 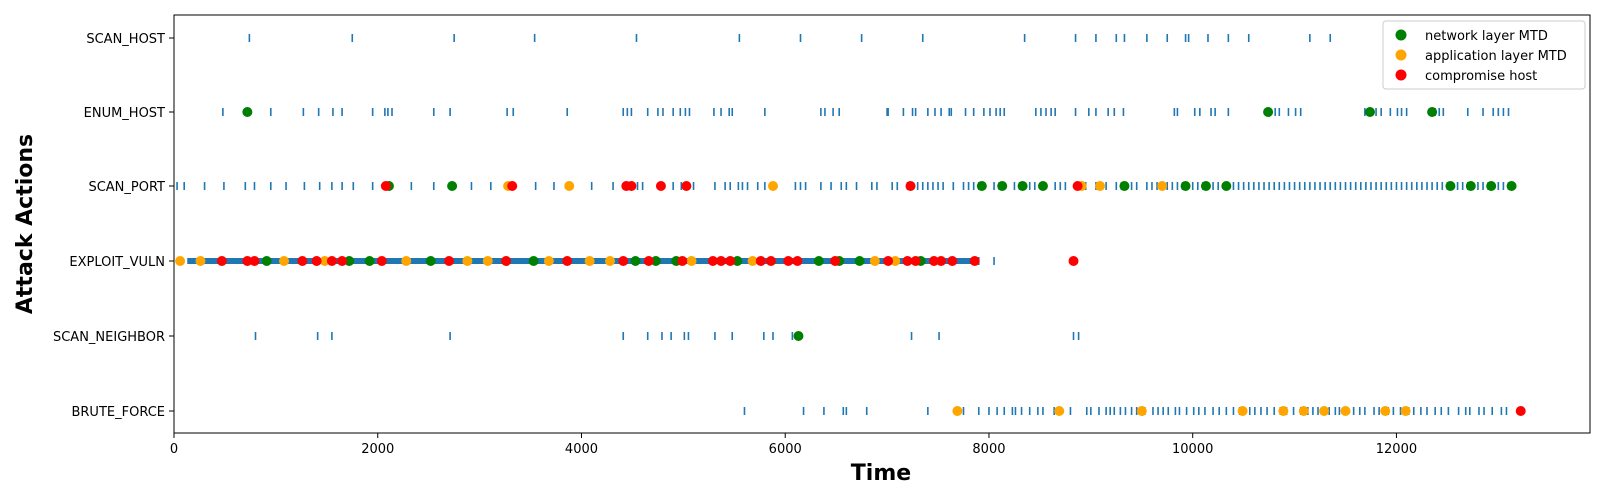 What do you see at coordinates (581, 449) in the screenshot?
I see `x-tick-label: 4000` at bounding box center [581, 449].